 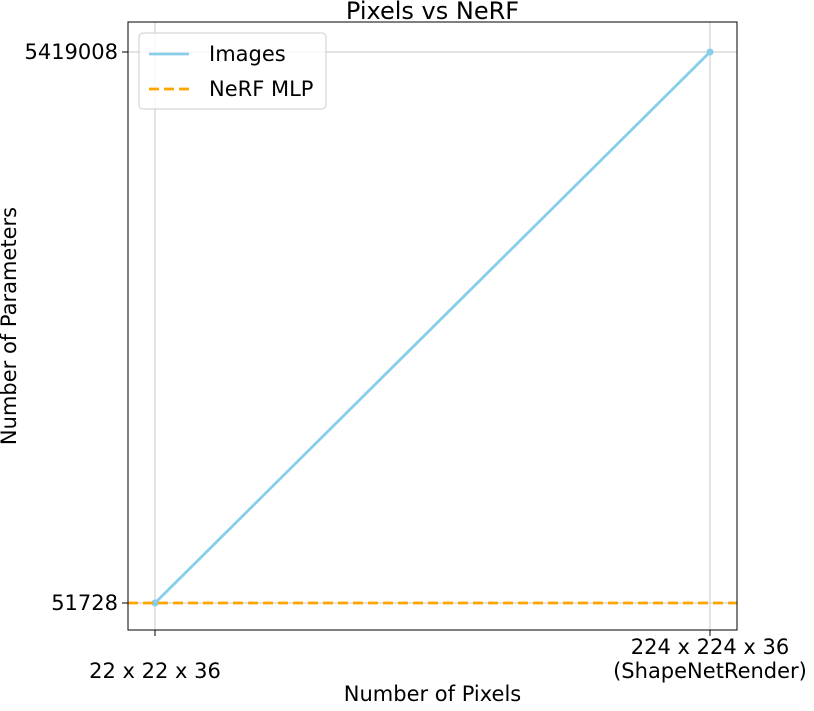 What do you see at coordinates (10, 326) in the screenshot?
I see `y-axis-label: Number of Parameters` at bounding box center [10, 326].